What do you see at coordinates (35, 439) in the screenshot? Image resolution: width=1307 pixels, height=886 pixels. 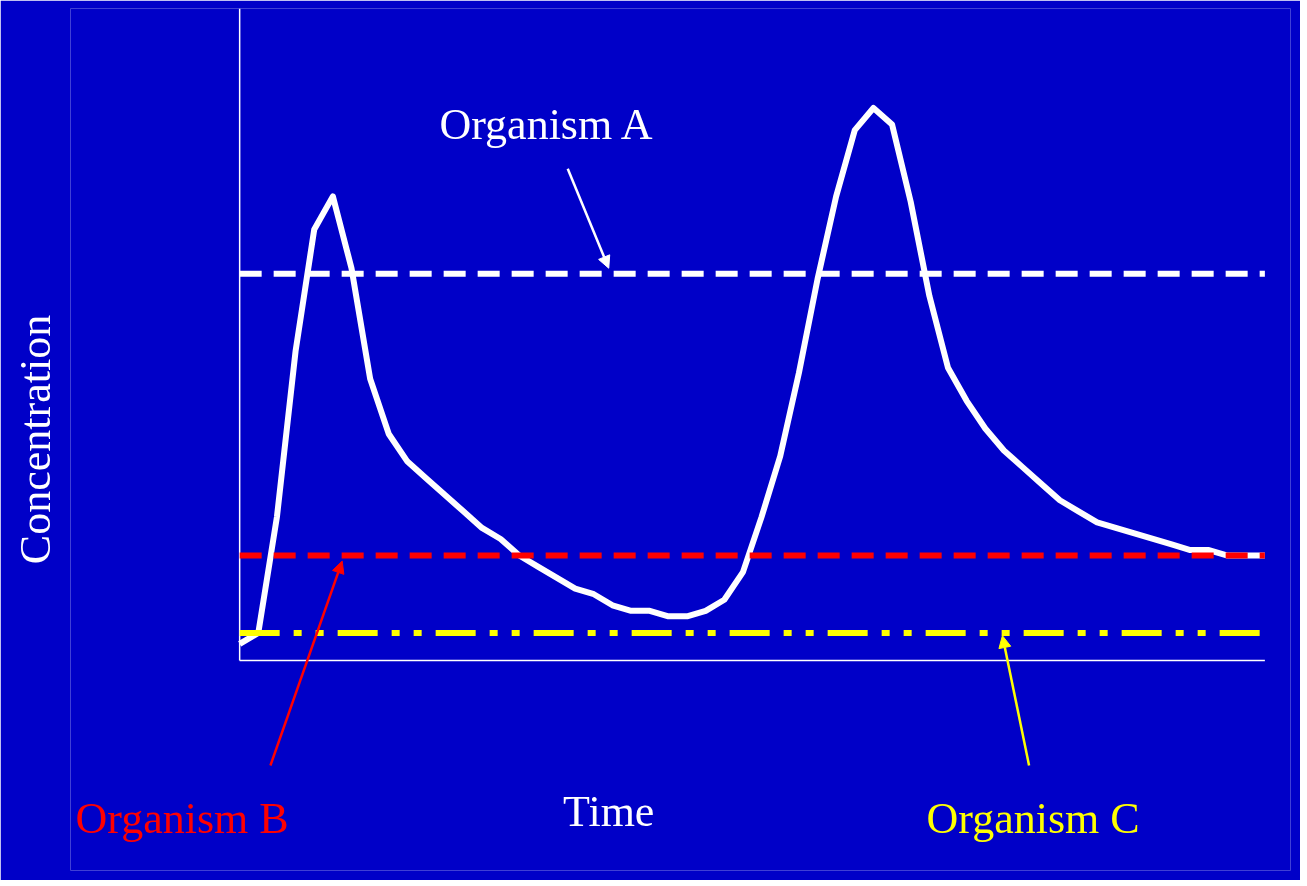 I see `y-axis-title: Concentration` at bounding box center [35, 439].